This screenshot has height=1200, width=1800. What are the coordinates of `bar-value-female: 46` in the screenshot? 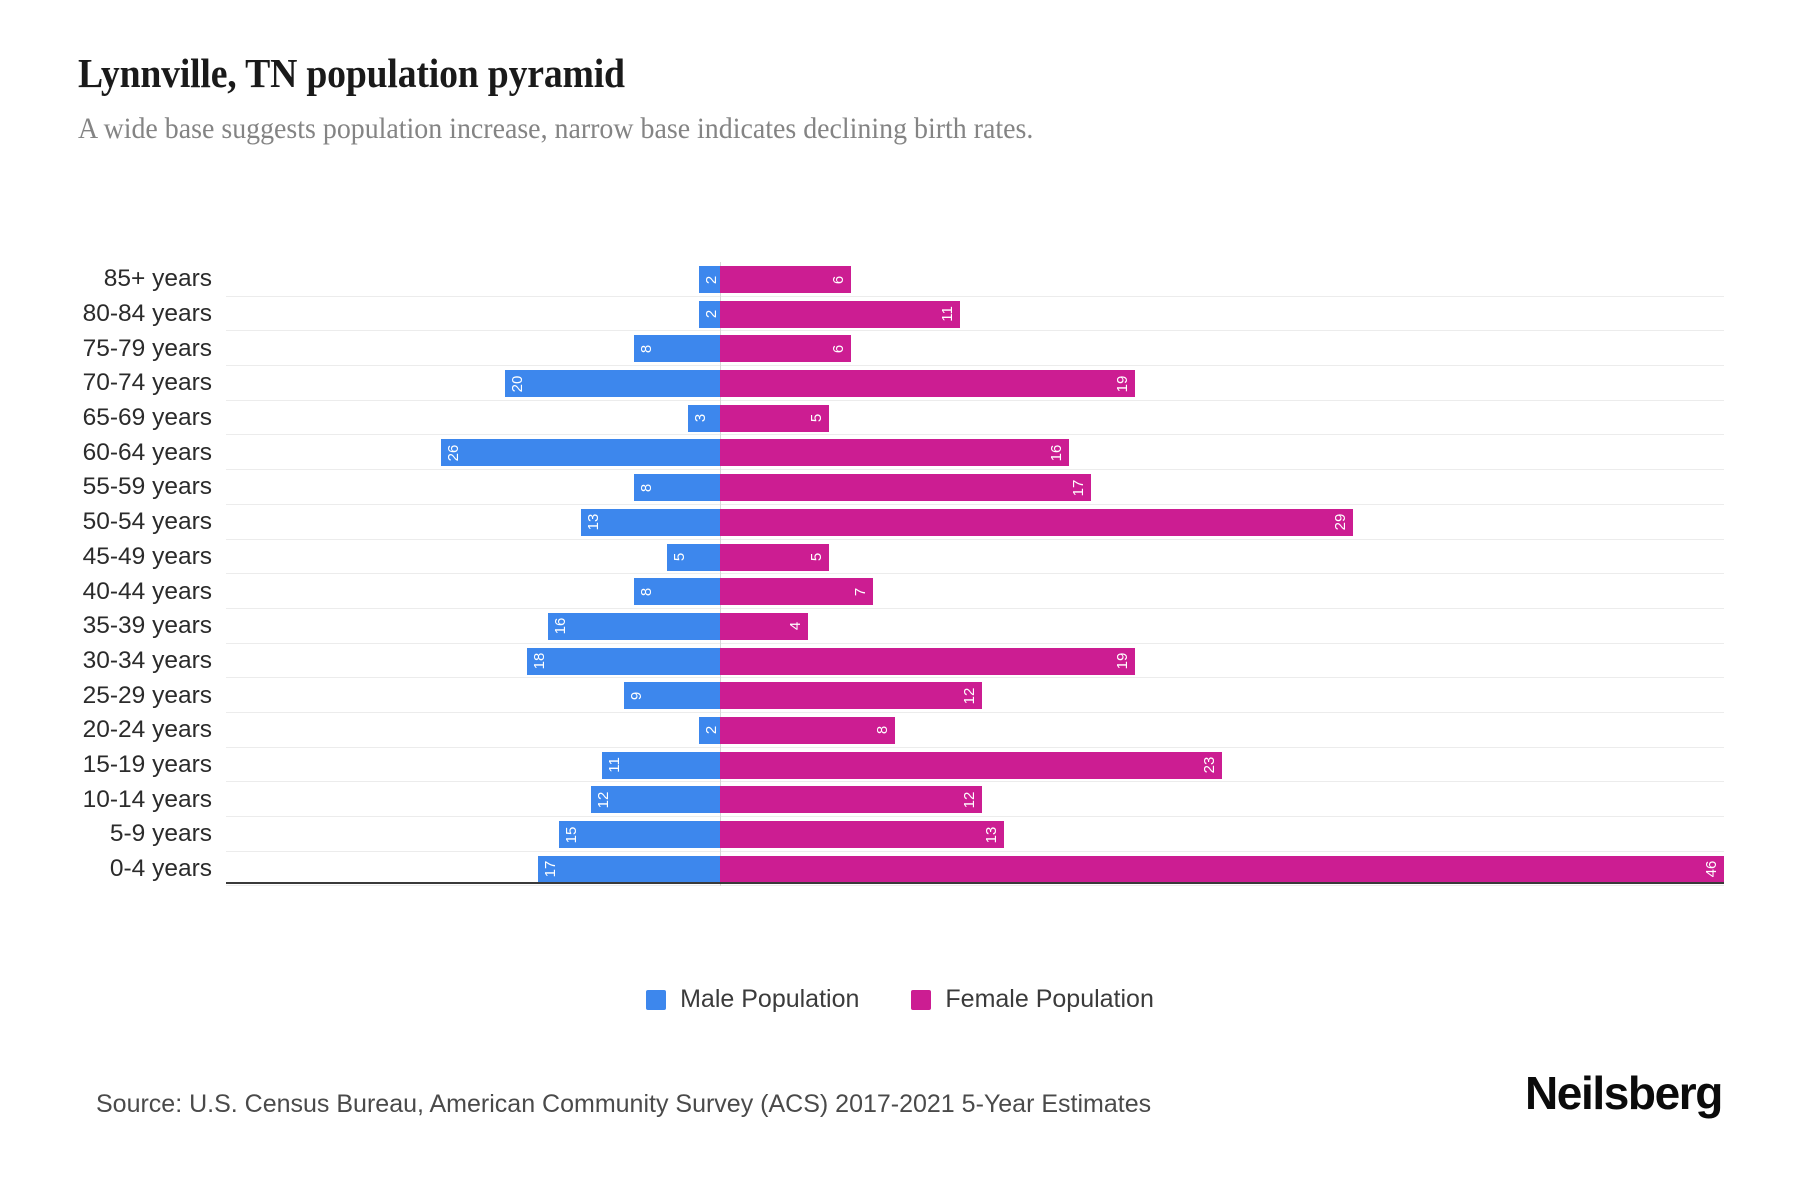 It's located at (1711, 869).